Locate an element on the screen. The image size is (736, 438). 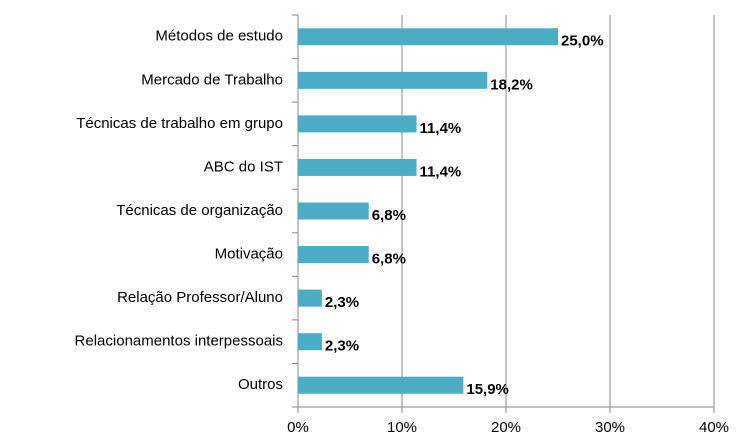
y-tick-label: Relação Professor/Aluno is located at coordinates (200, 297).